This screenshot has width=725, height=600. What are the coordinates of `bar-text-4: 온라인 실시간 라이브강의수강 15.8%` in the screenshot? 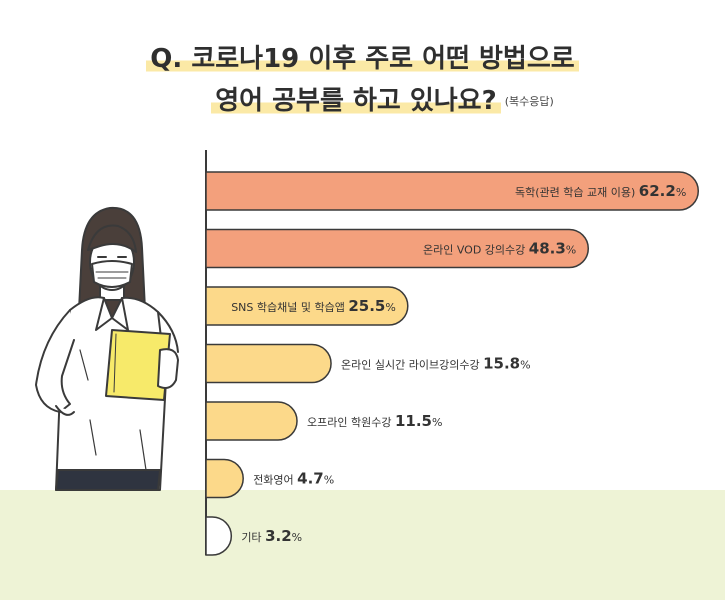 It's located at (436, 364).